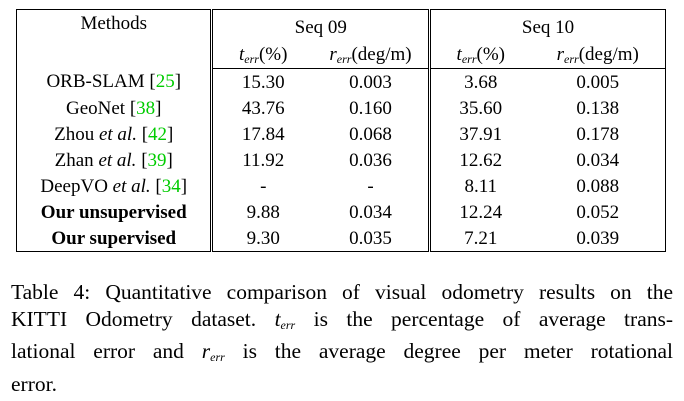 The width and height of the screenshot is (684, 401). I want to click on value-cell: 0.003, so click(372, 81).